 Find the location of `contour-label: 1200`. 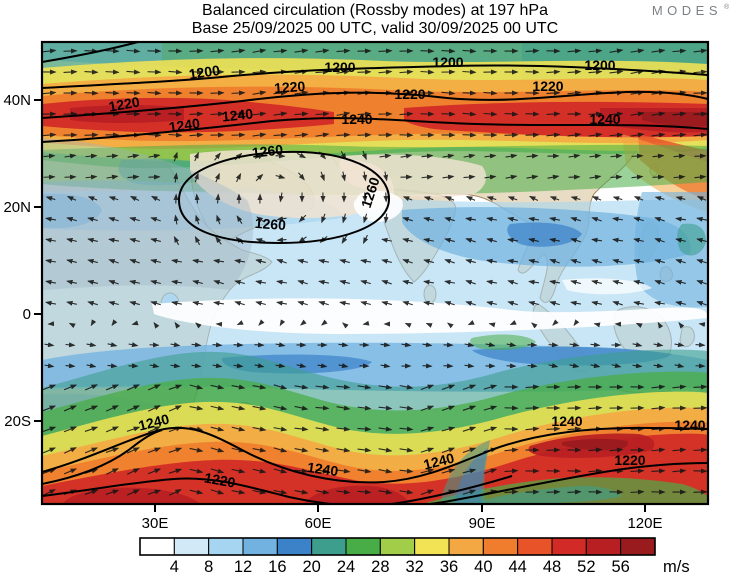

contour-label: 1200 is located at coordinates (204, 72).